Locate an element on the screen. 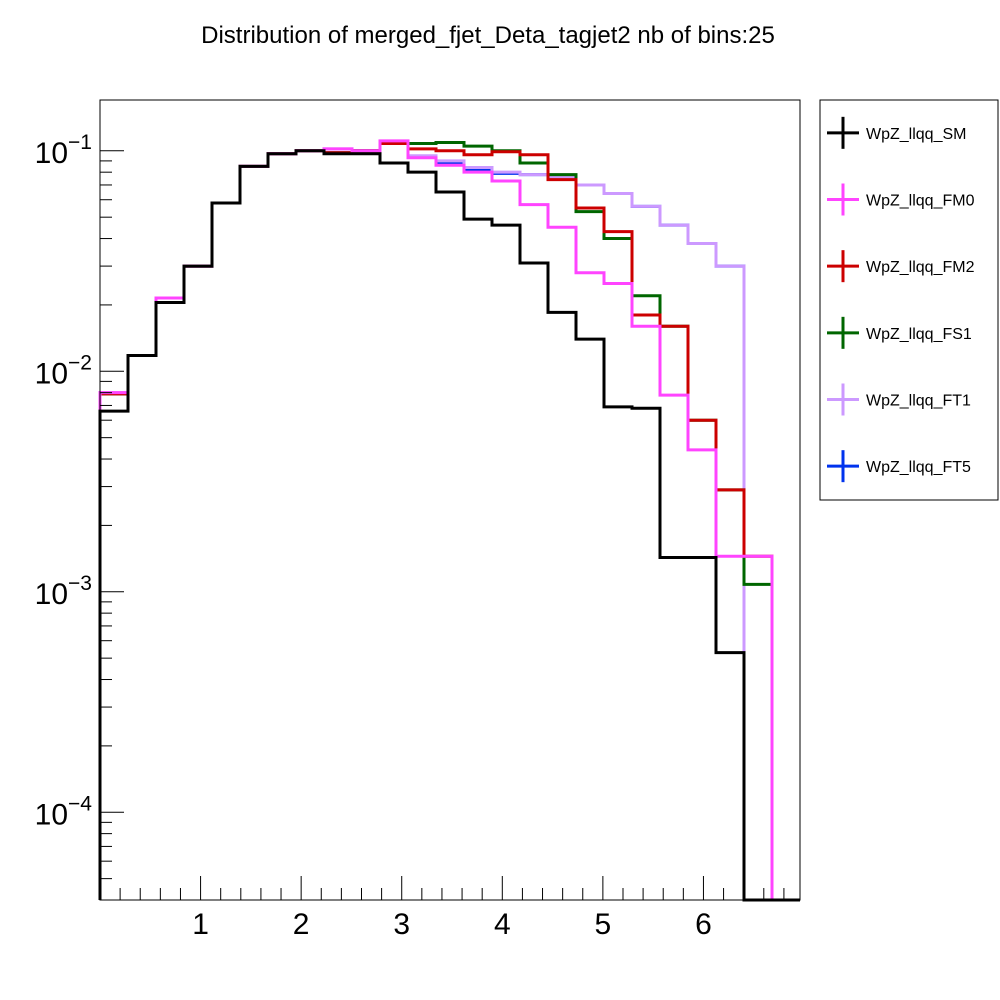 This screenshot has width=1000, height=1000. legend-label: WpZ_llqq_FT1 is located at coordinates (918, 401).